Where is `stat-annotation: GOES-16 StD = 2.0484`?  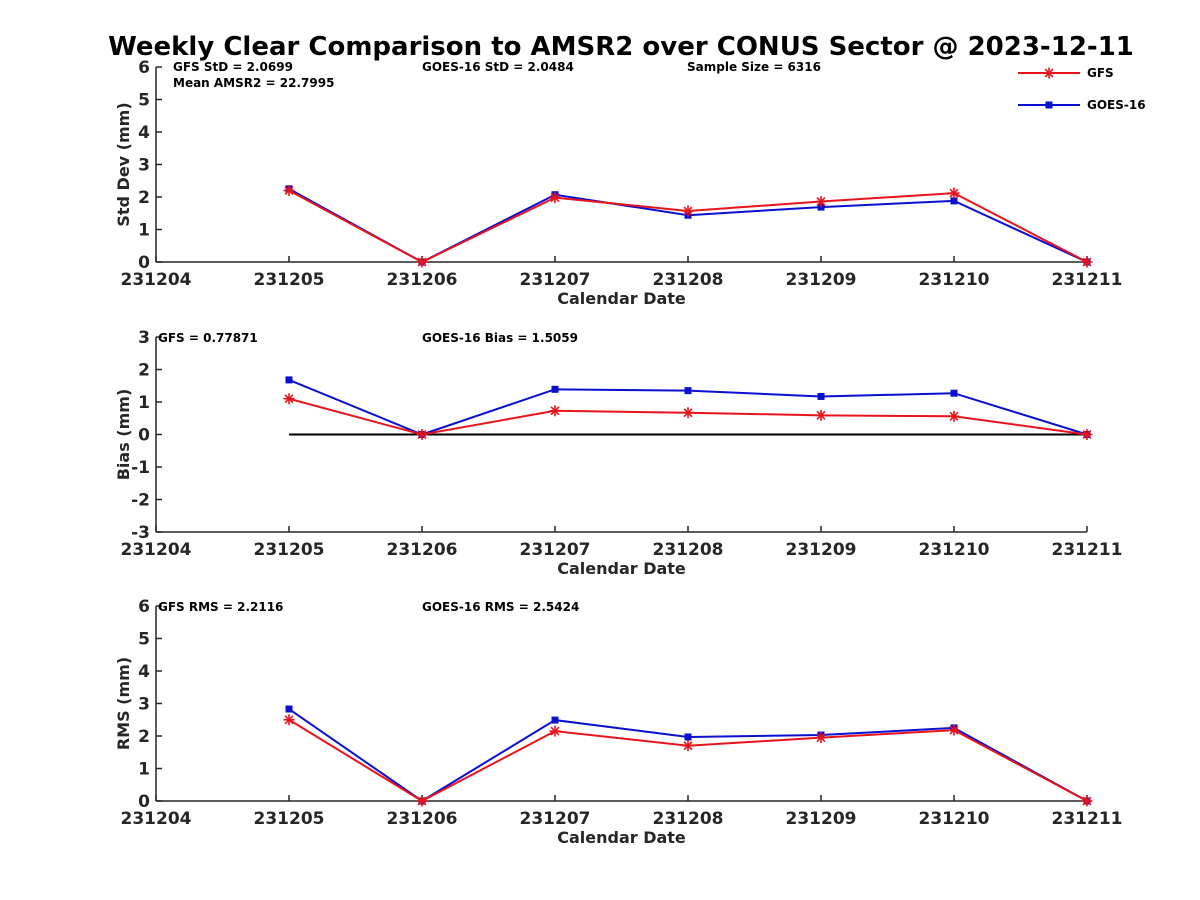 stat-annotation: GOES-16 StD = 2.0484 is located at coordinates (498, 67).